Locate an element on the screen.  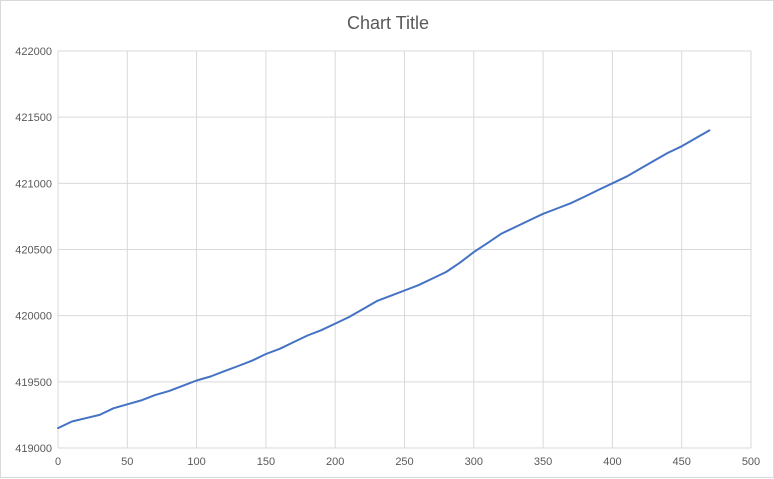
x-tick-label: 150 is located at coordinates (266, 462).